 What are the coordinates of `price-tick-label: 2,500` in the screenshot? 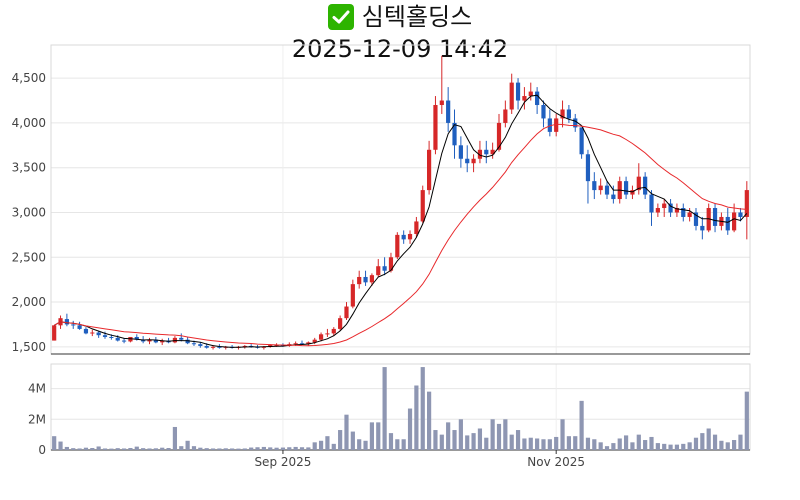 It's located at (29, 257).